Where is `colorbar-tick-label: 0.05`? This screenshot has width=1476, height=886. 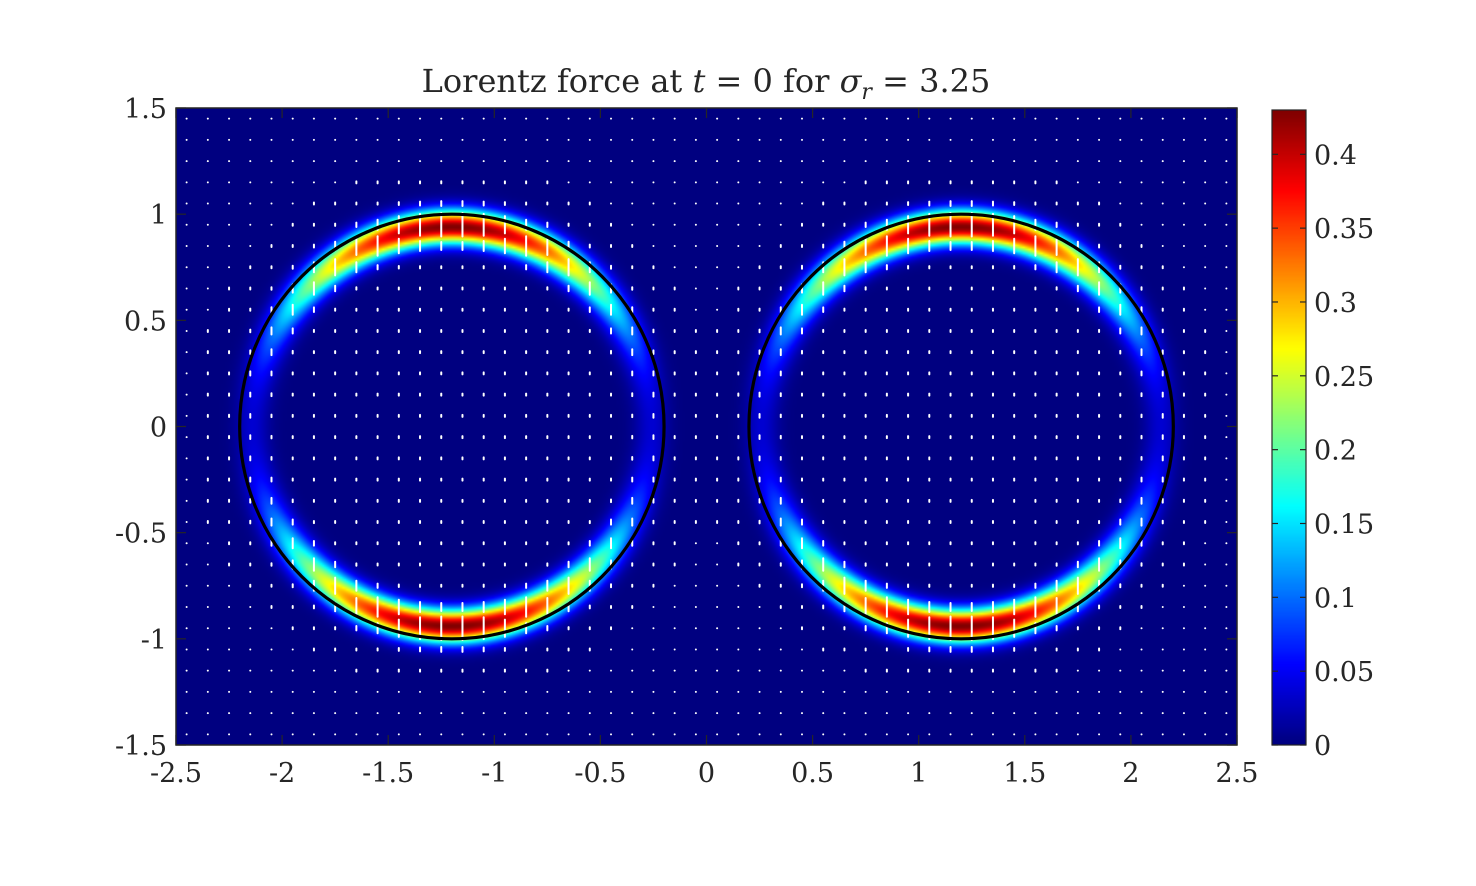 colorbar-tick-label: 0.05 is located at coordinates (1344, 672).